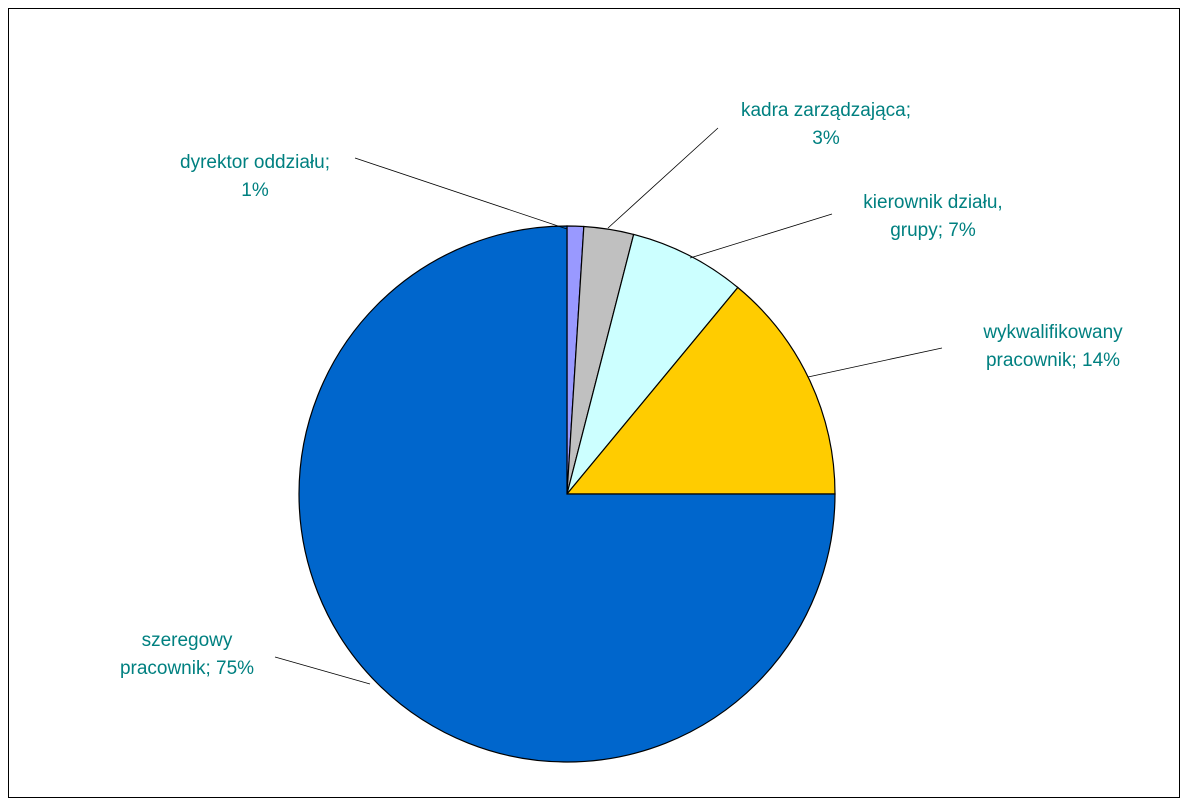 This screenshot has height=798, width=1182. What do you see at coordinates (826, 124) in the screenshot?
I see `data-label-kadra-zarzadzajaca: kadra zarządzająca; 3%` at bounding box center [826, 124].